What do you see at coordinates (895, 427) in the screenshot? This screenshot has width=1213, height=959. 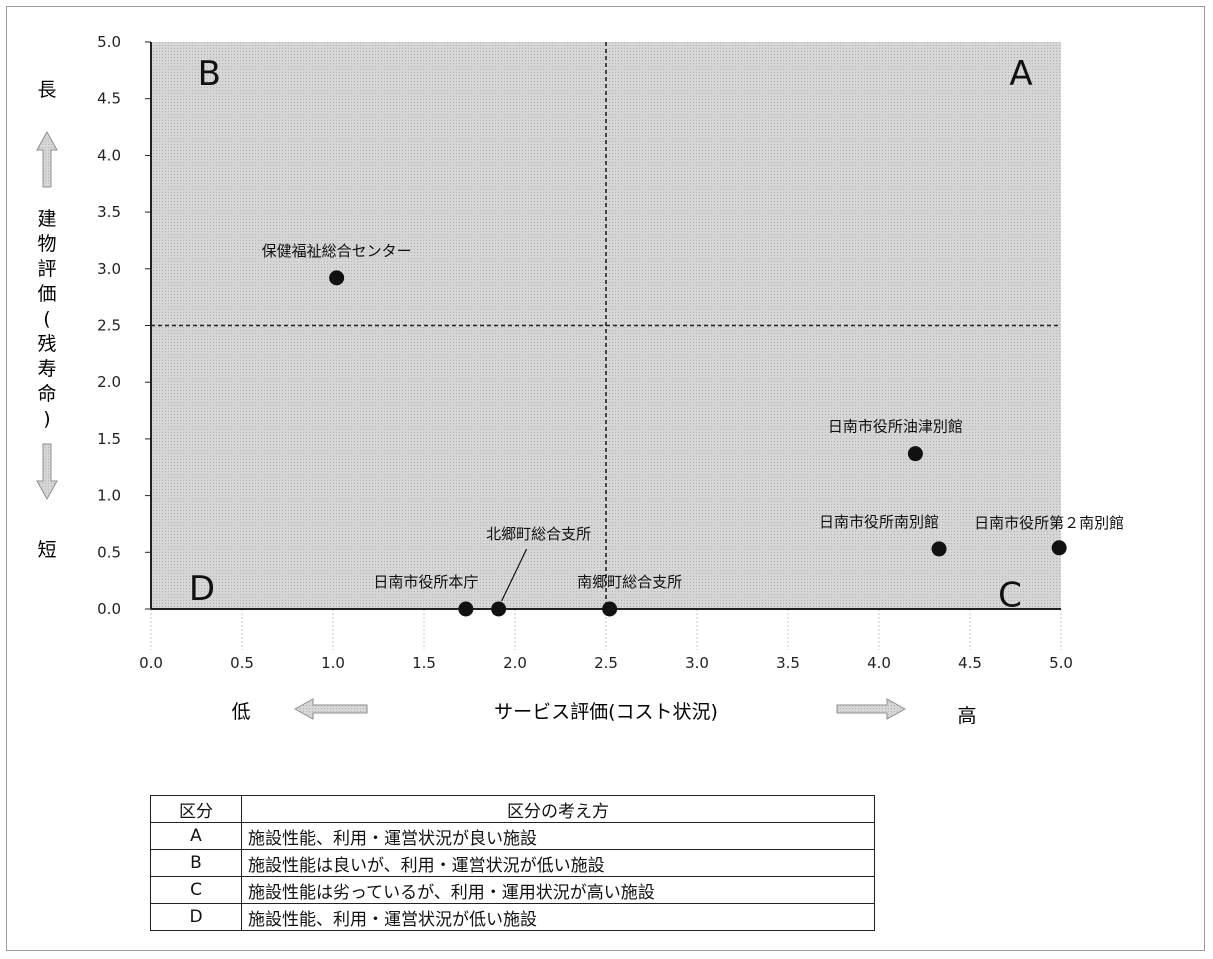 I see `data-point-label: 日南市役所油津別館` at bounding box center [895, 427].